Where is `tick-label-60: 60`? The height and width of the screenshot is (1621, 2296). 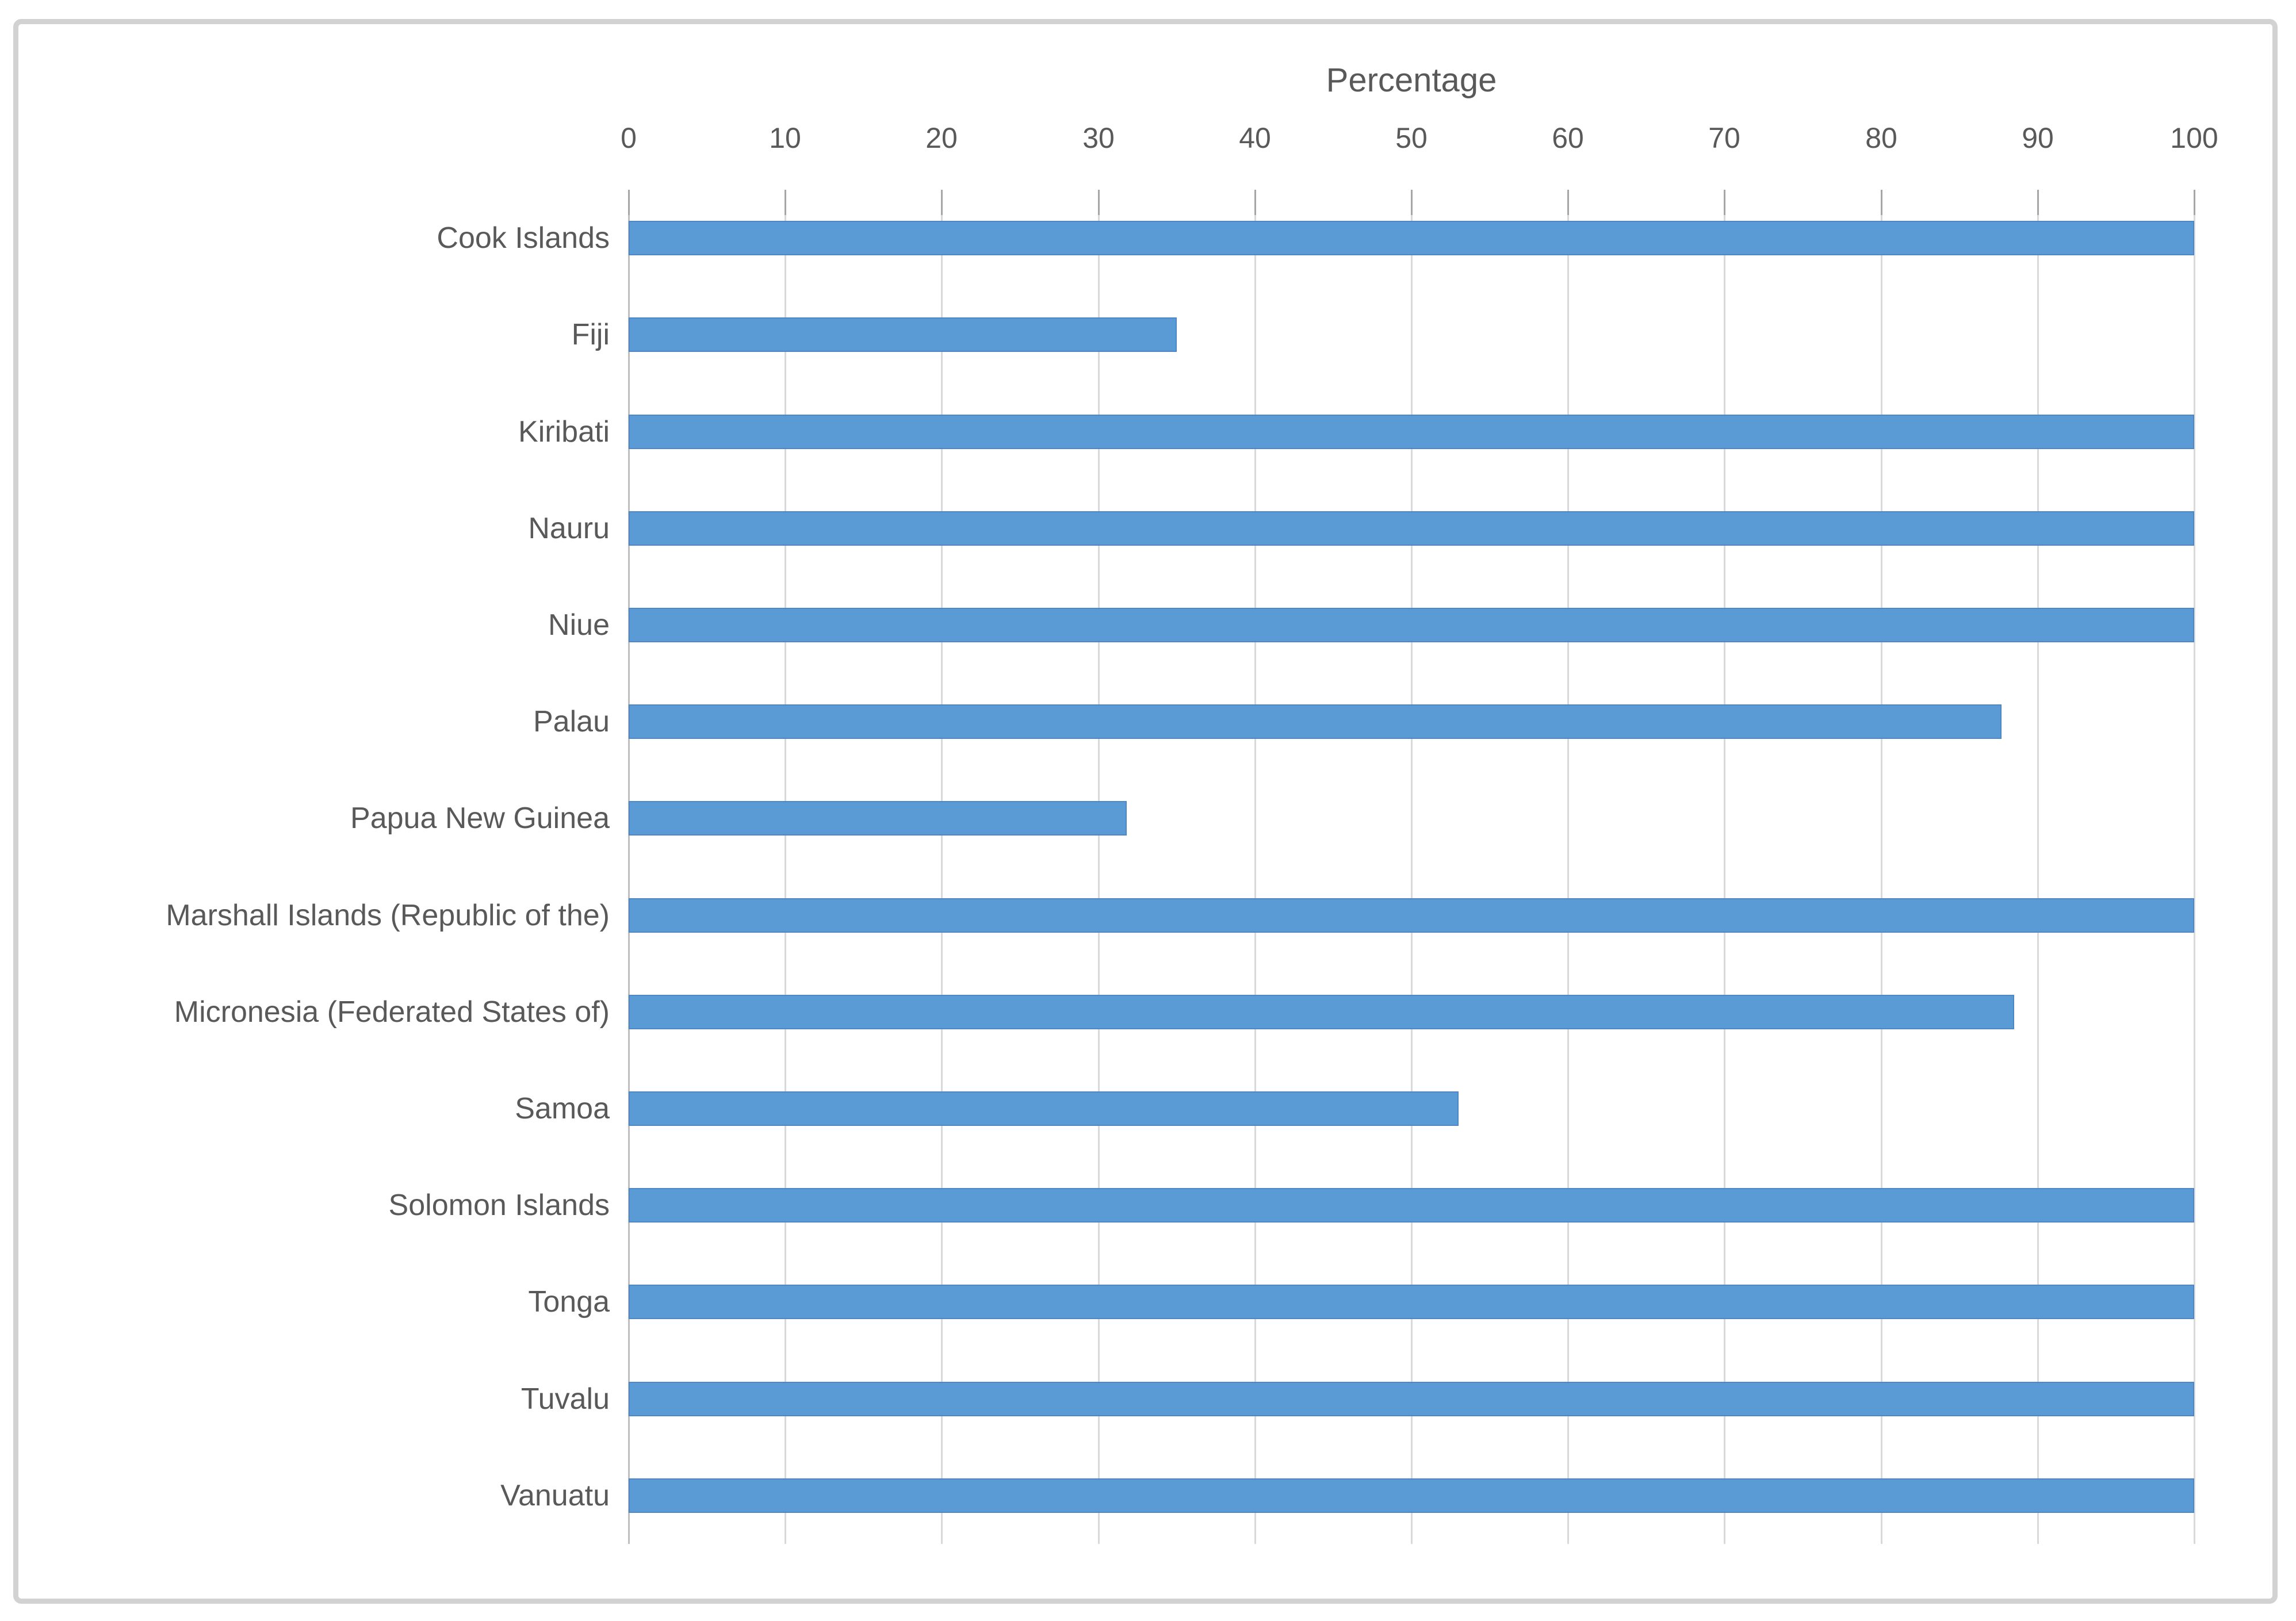
tick-label-60: 60 is located at coordinates (1568, 138).